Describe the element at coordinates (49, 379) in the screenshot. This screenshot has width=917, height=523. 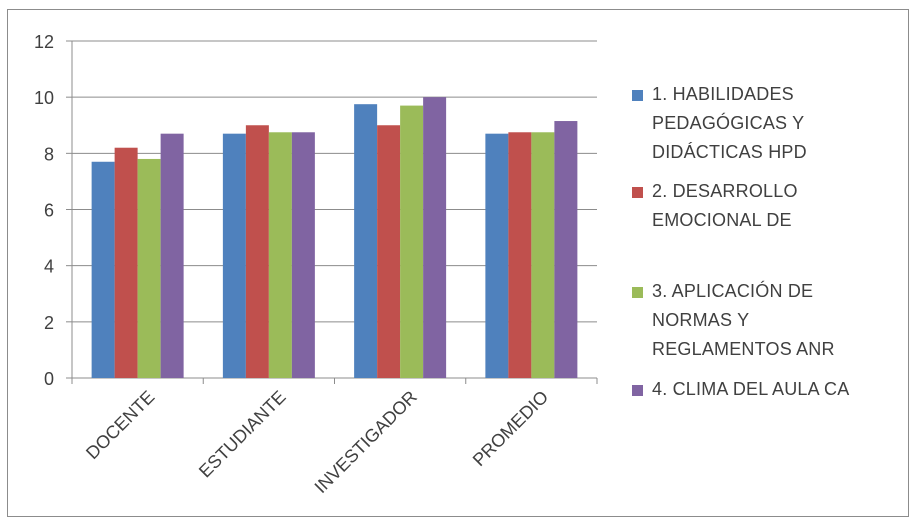
I see `y-tick-label: 0` at that location.